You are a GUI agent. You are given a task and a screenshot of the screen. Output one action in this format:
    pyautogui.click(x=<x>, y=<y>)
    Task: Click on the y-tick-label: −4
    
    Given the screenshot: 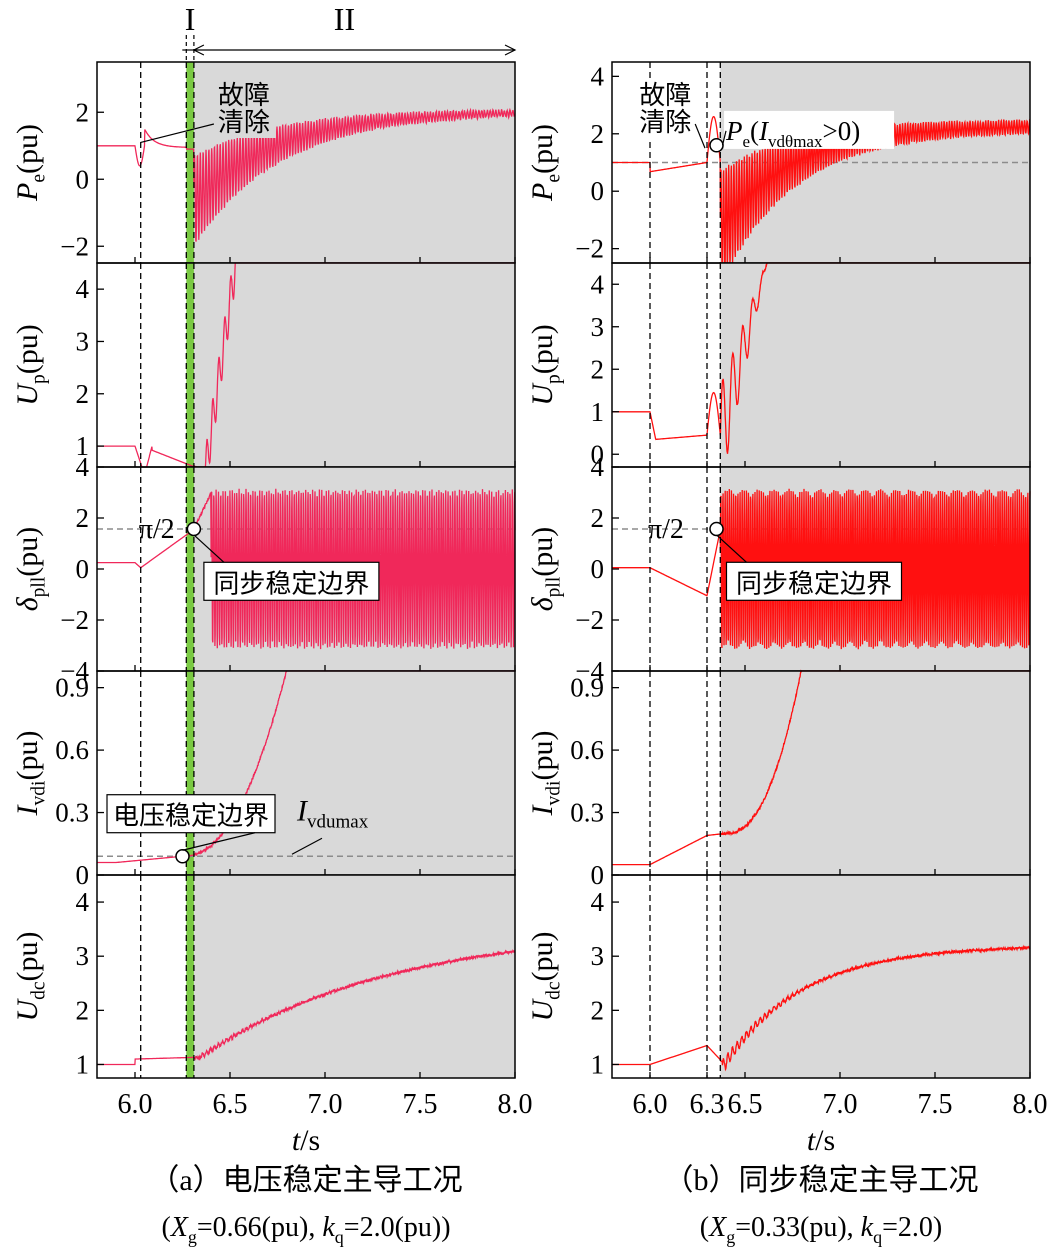 What is the action you would take?
    pyautogui.click(x=589, y=671)
    